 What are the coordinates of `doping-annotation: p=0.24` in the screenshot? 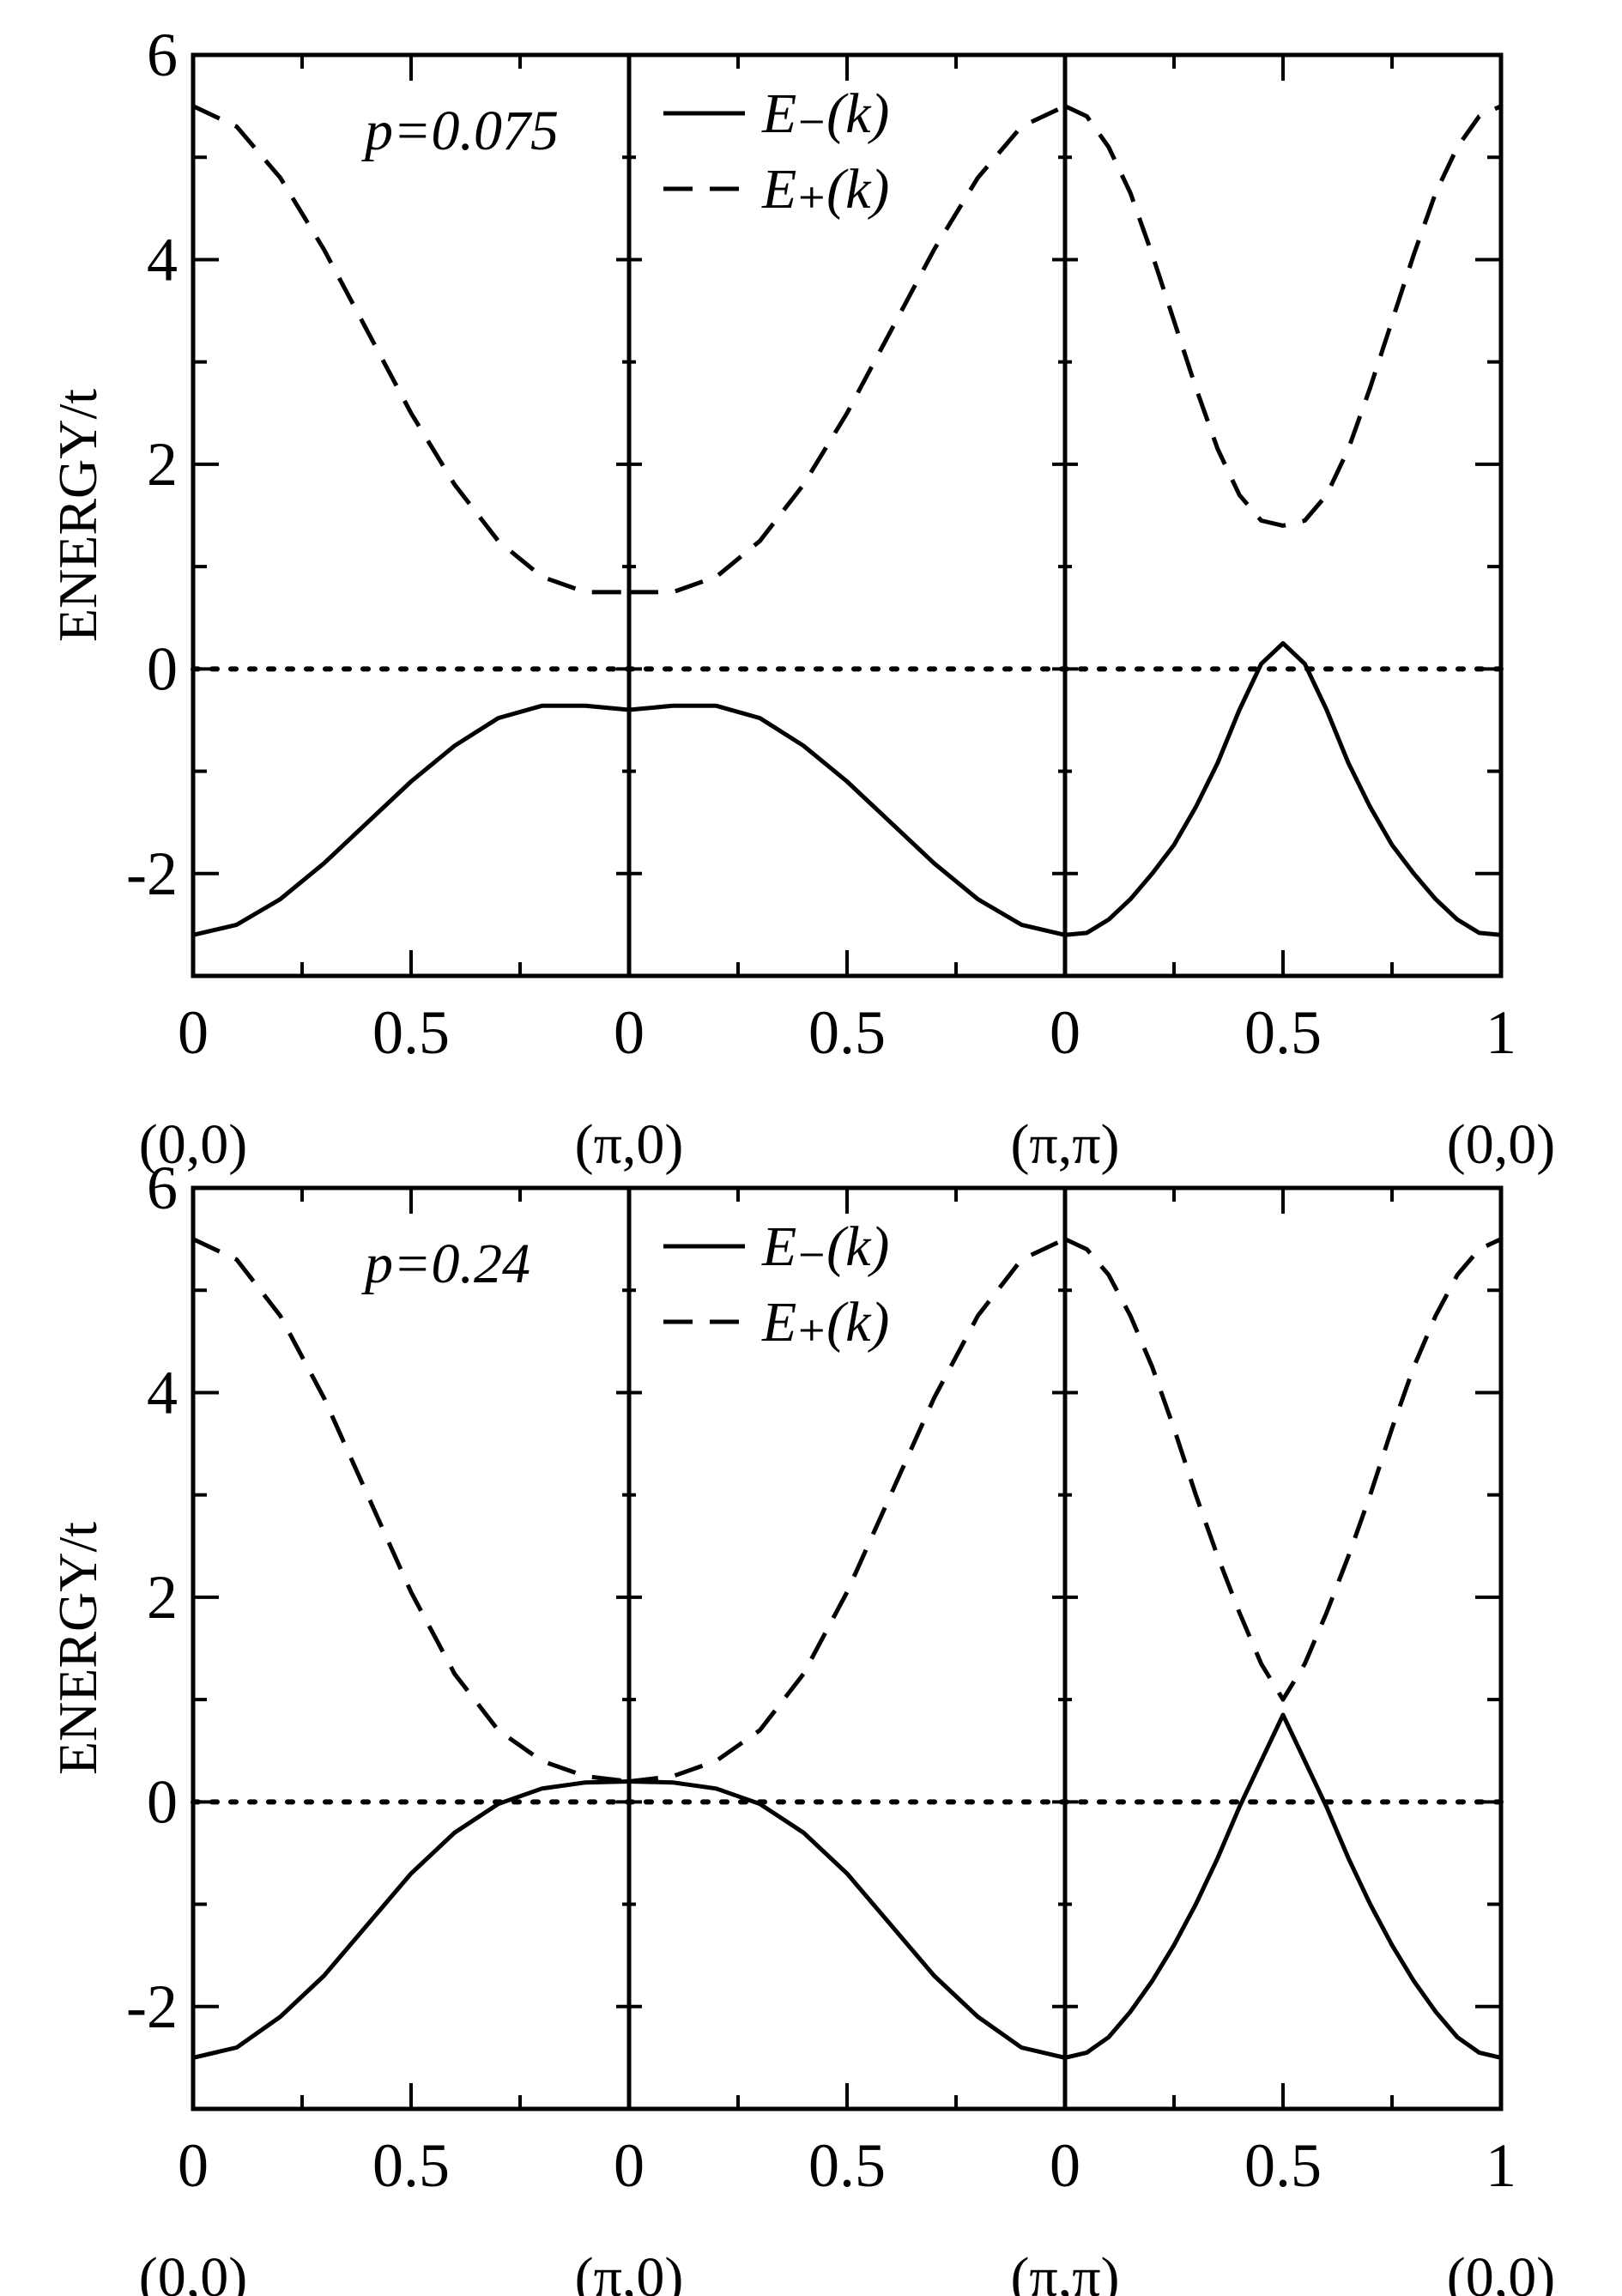 It's located at (446, 1264).